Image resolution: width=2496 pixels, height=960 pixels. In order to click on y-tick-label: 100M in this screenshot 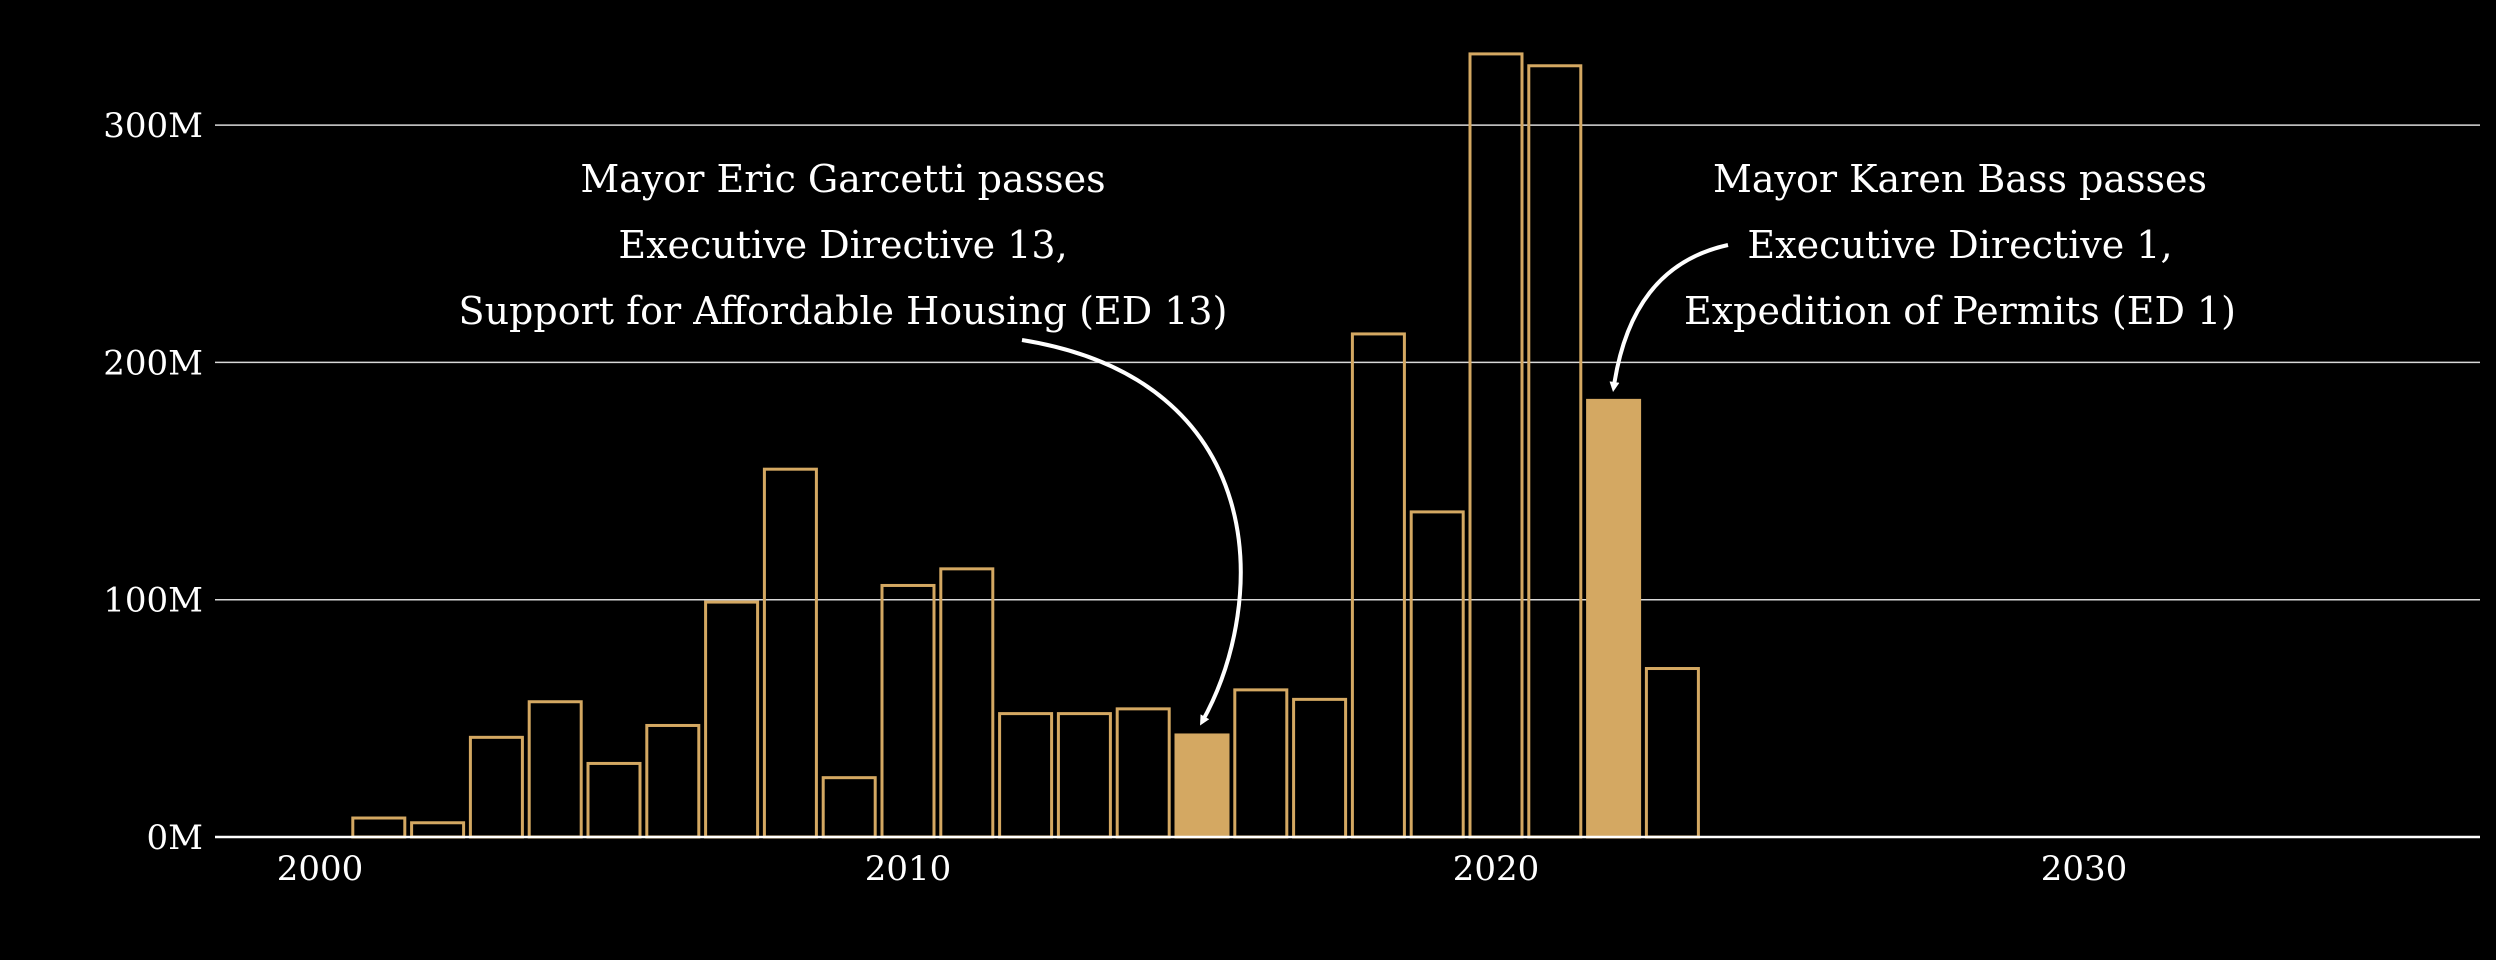, I will do `click(153, 601)`.